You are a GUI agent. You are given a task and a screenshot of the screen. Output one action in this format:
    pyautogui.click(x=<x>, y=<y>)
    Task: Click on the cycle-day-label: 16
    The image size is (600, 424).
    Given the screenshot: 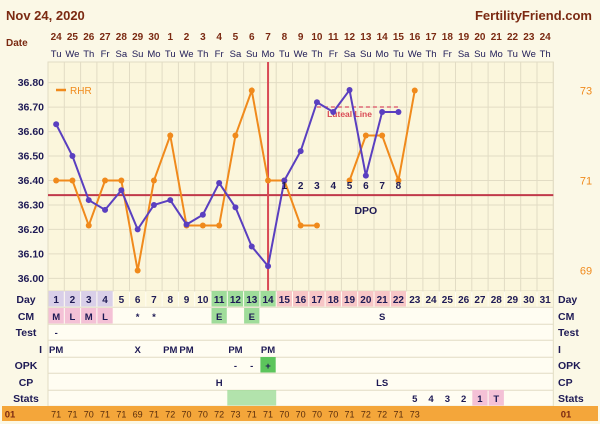 What is the action you would take?
    pyautogui.click(x=301, y=300)
    